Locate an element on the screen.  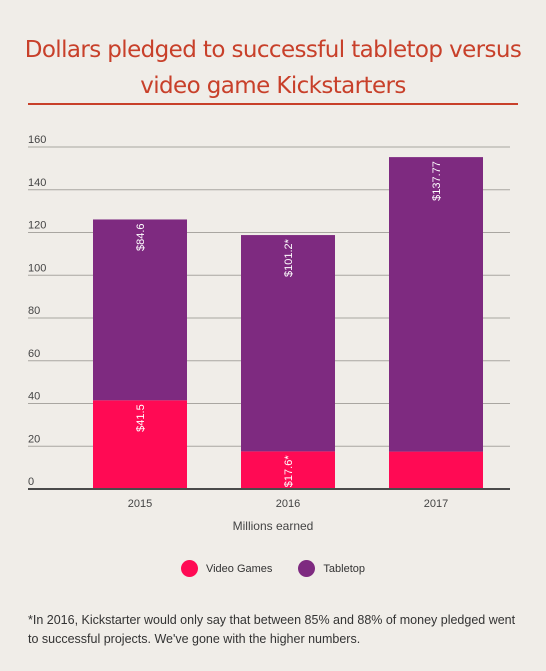
y-tick-label-0: 0 is located at coordinates (31, 482).